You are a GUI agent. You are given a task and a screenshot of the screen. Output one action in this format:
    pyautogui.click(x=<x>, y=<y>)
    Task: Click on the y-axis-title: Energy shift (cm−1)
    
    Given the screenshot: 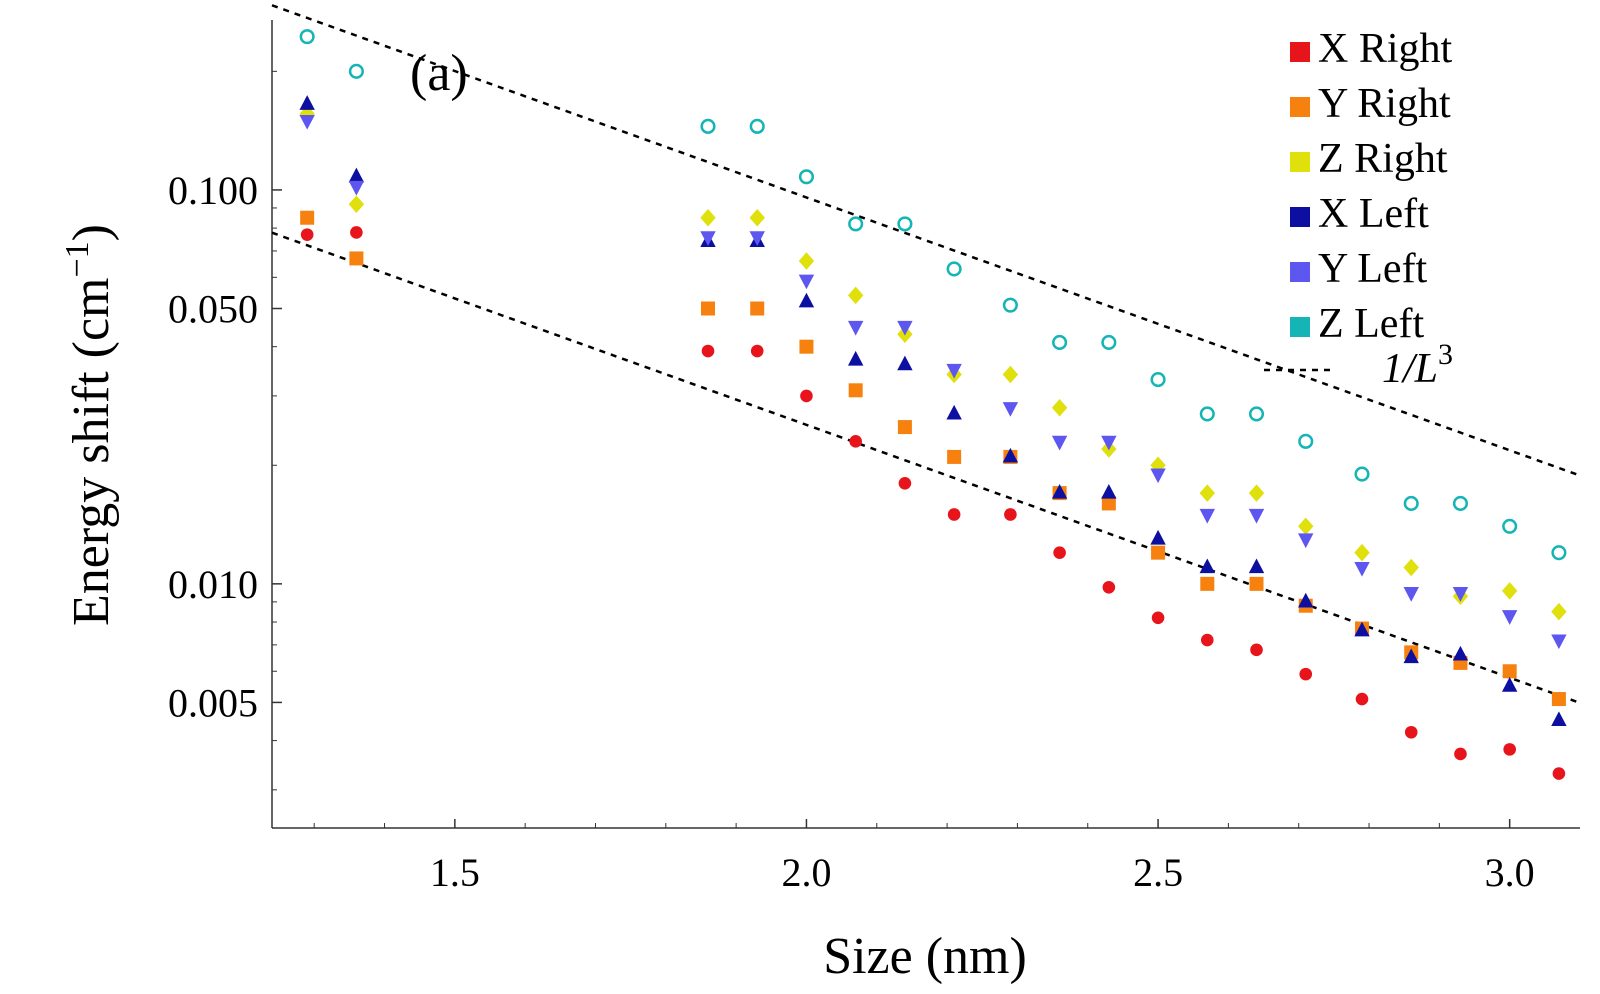 What is the action you would take?
    pyautogui.click(x=89, y=425)
    